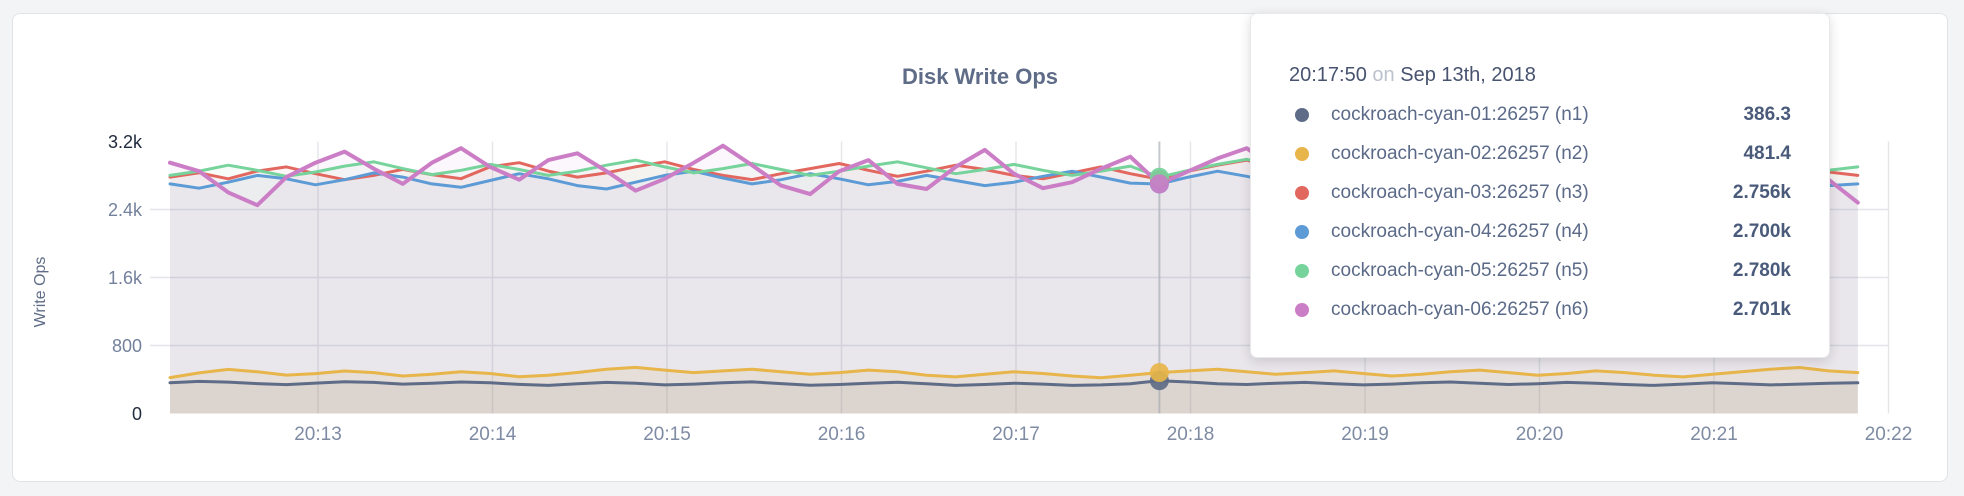  What do you see at coordinates (124, 209) in the screenshot?
I see `y-tick-label: 2.4k` at bounding box center [124, 209].